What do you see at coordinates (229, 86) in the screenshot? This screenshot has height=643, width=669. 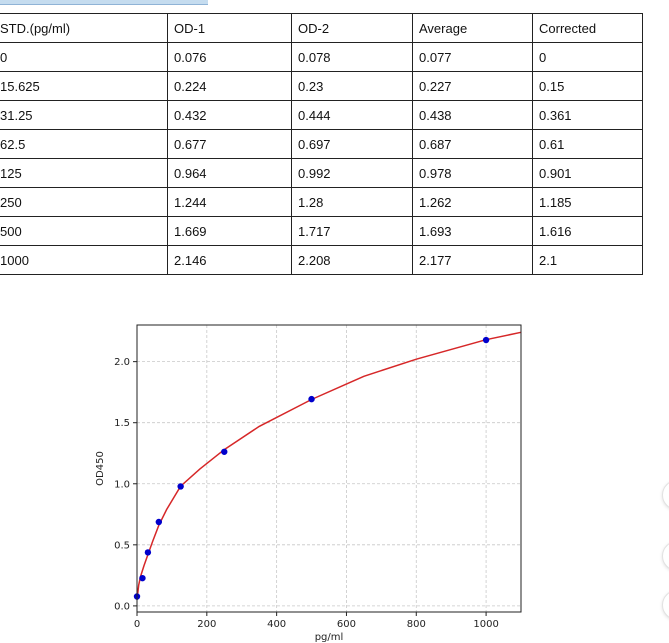 I see `table-cell: 0.224` at bounding box center [229, 86].